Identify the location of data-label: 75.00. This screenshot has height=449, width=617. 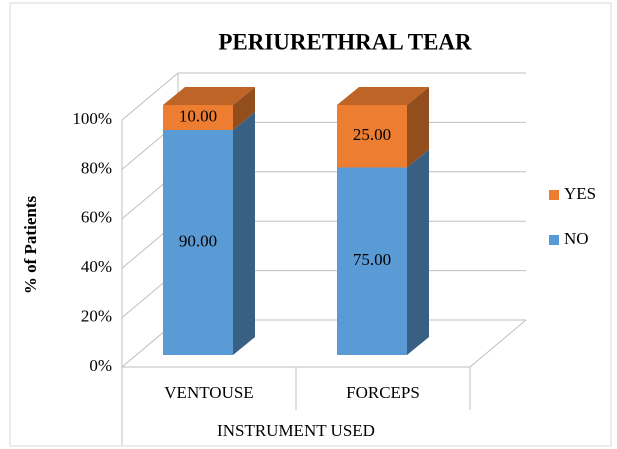
(372, 259).